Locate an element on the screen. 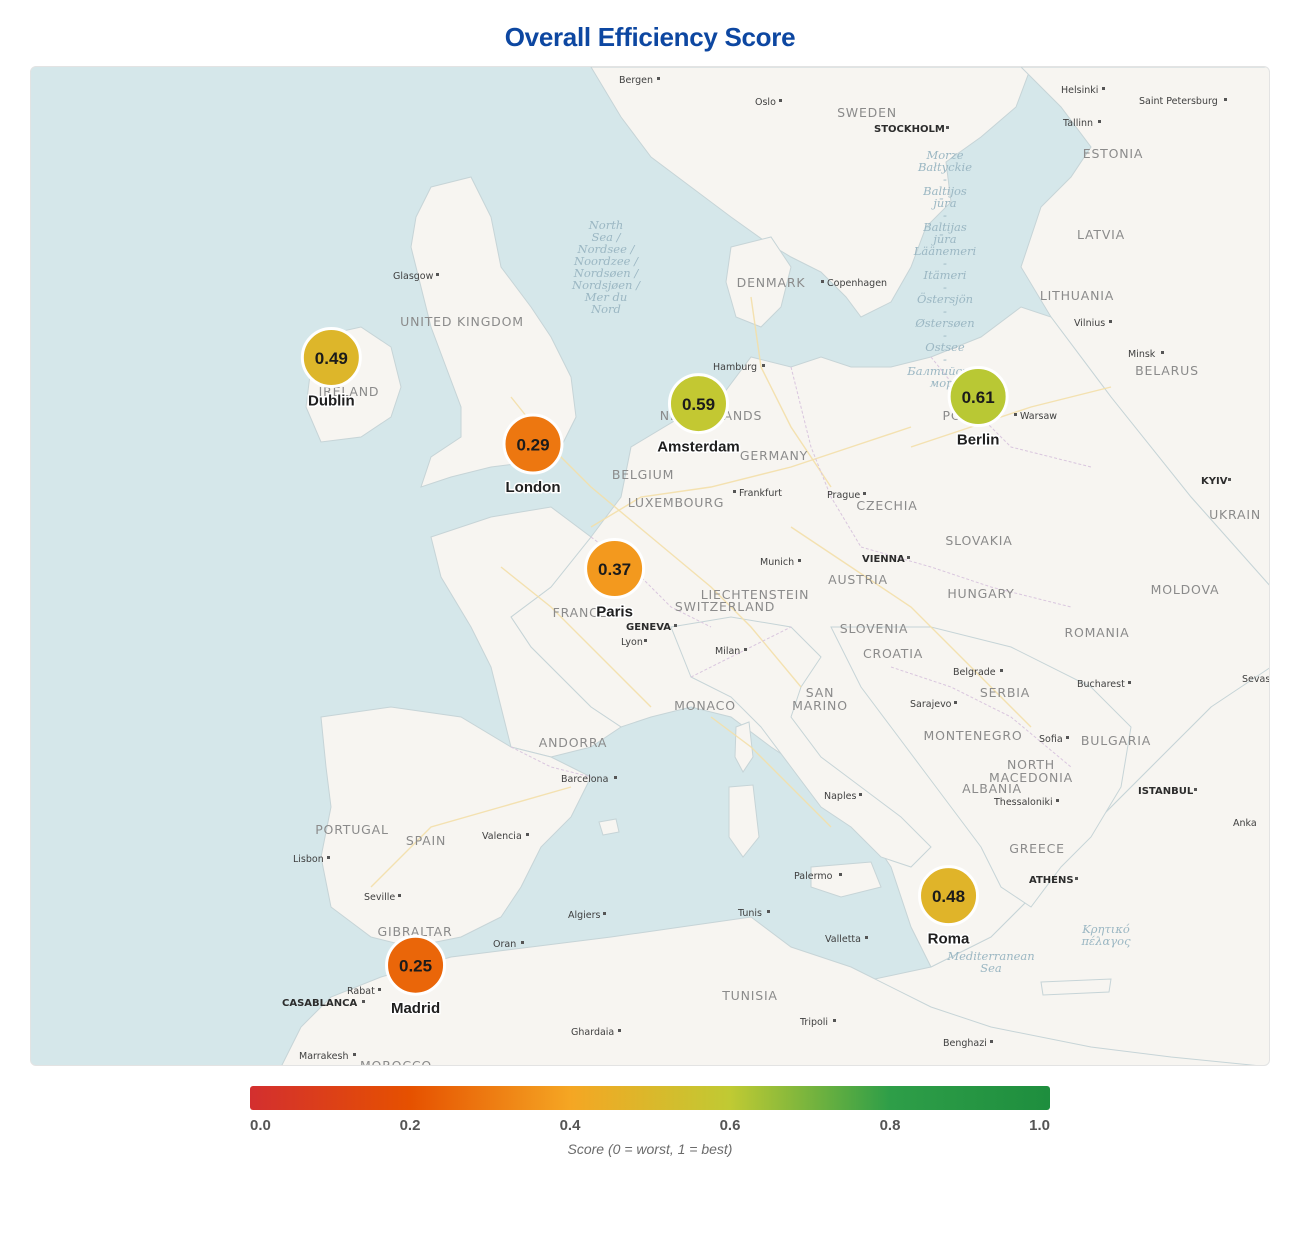  country-label-montenegro: MONTENEGRO is located at coordinates (973, 735).